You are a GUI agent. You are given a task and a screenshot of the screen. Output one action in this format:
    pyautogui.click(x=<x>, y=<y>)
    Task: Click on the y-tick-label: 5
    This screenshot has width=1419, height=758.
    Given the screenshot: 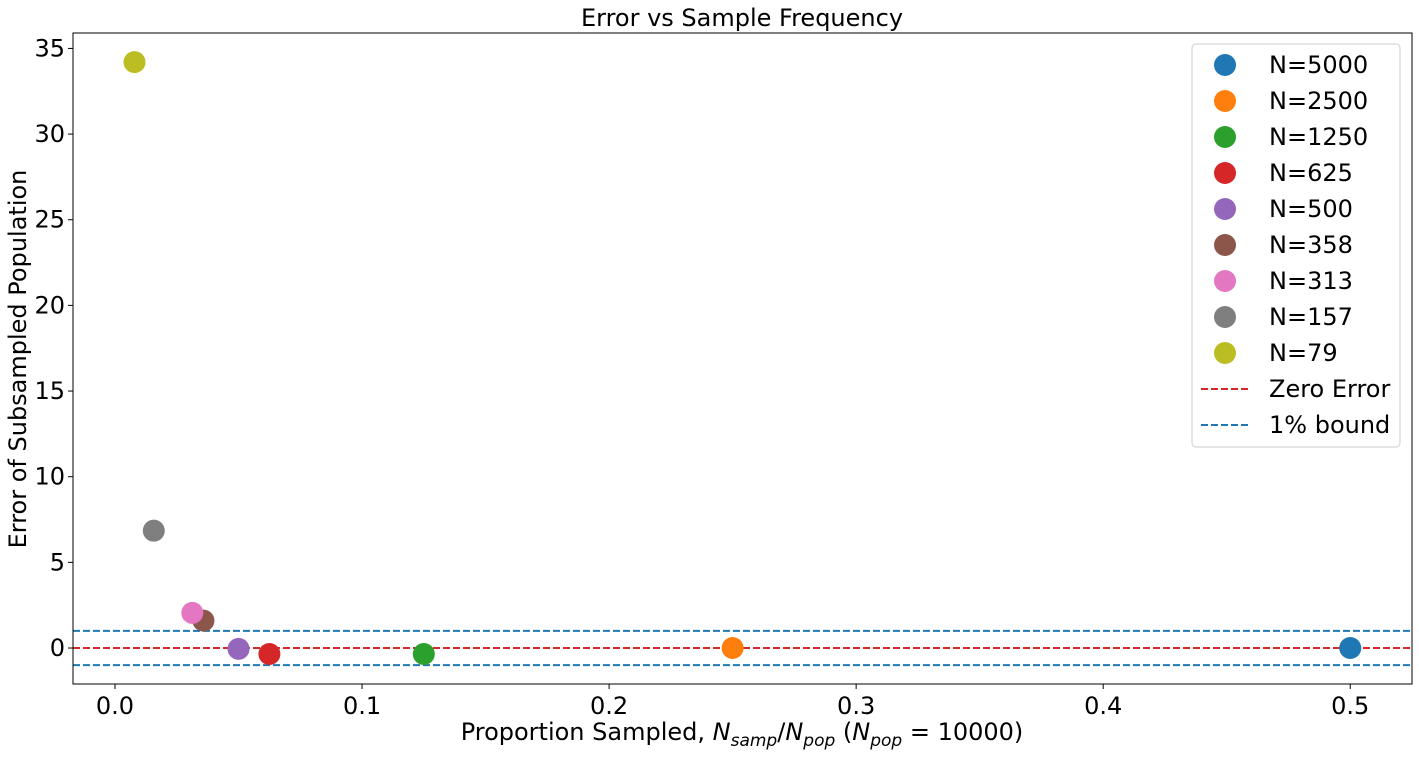 What is the action you would take?
    pyautogui.click(x=57, y=562)
    